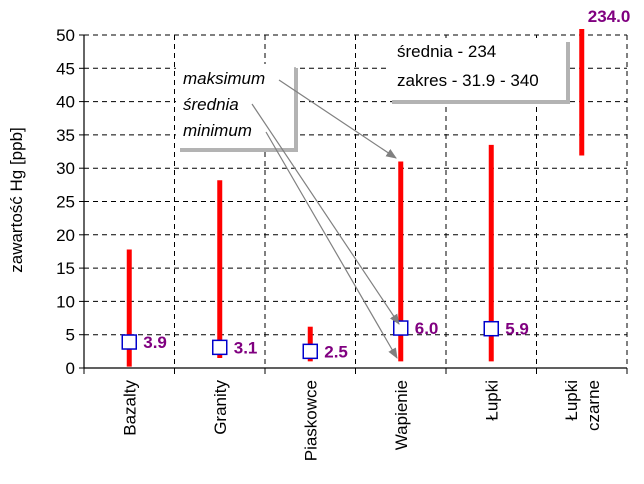  Describe the element at coordinates (310, 420) in the screenshot. I see `category-label: Piaskowce` at that location.